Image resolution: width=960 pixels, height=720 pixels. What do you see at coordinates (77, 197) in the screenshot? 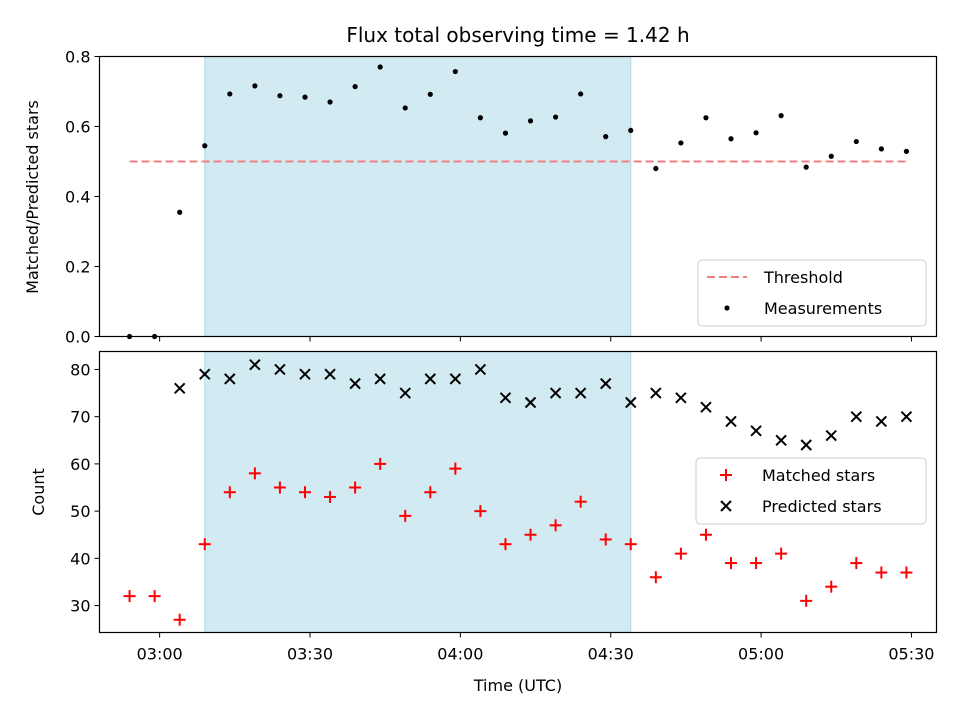
I see `ratio-y-tick-label: 0.4` at bounding box center [77, 197].